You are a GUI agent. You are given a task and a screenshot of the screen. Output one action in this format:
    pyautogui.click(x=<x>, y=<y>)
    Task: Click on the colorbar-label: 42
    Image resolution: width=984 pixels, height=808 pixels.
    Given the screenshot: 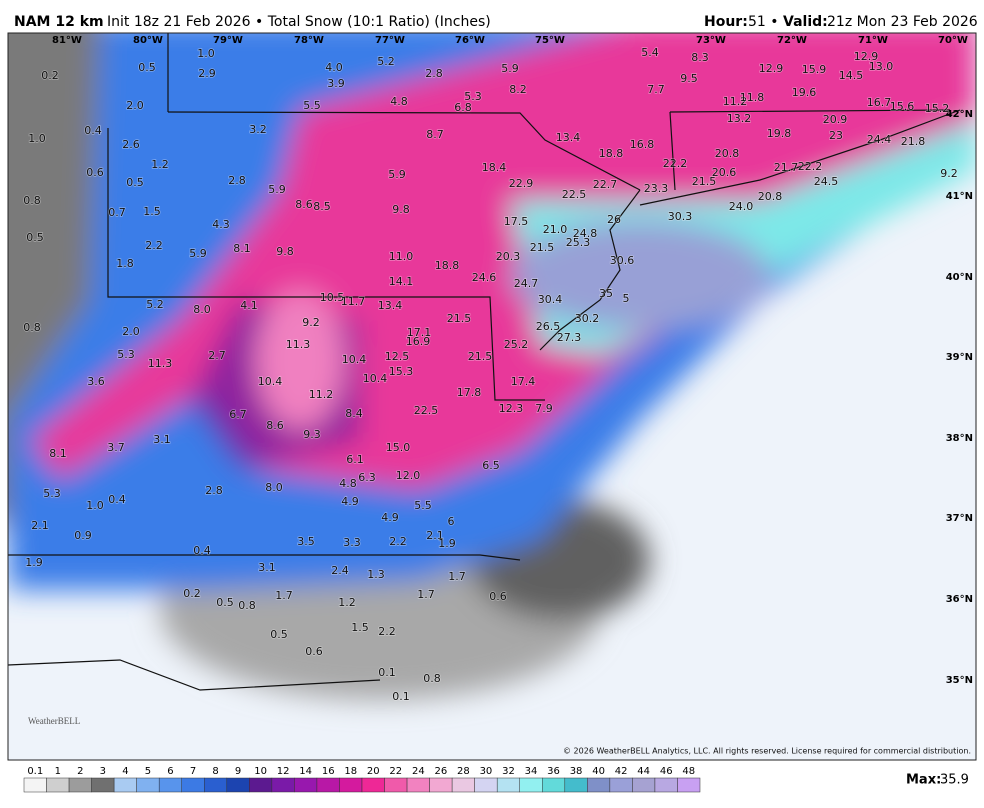 What is the action you would take?
    pyautogui.click(x=621, y=771)
    